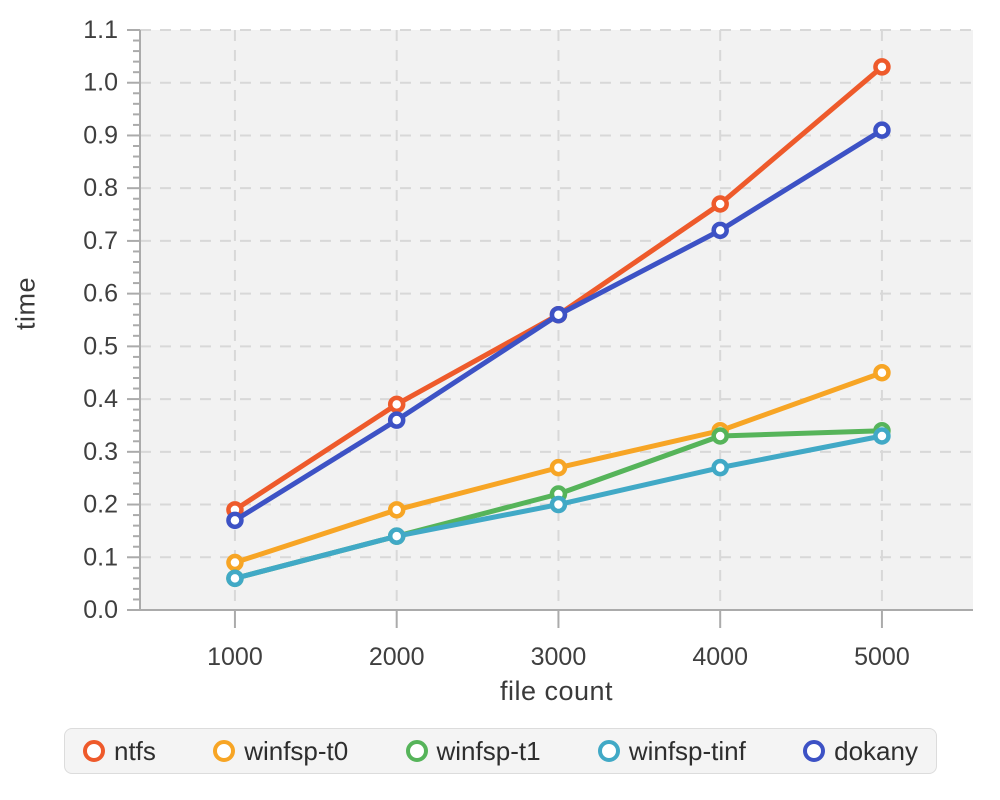 The image size is (1000, 800). Describe the element at coordinates (687, 750) in the screenshot. I see `legend-label: winfsp-tinf` at that location.